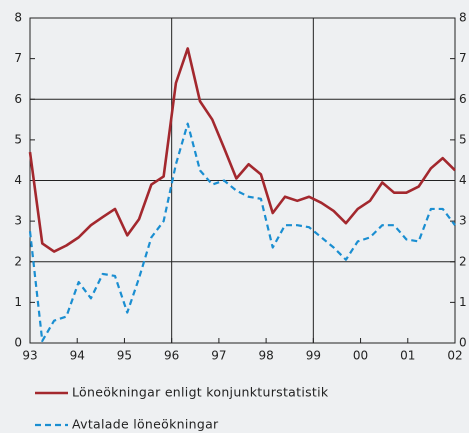 The image size is (469, 433). What do you see at coordinates (463, 221) in the screenshot?
I see `y2-tick-label: 3` at bounding box center [463, 221].